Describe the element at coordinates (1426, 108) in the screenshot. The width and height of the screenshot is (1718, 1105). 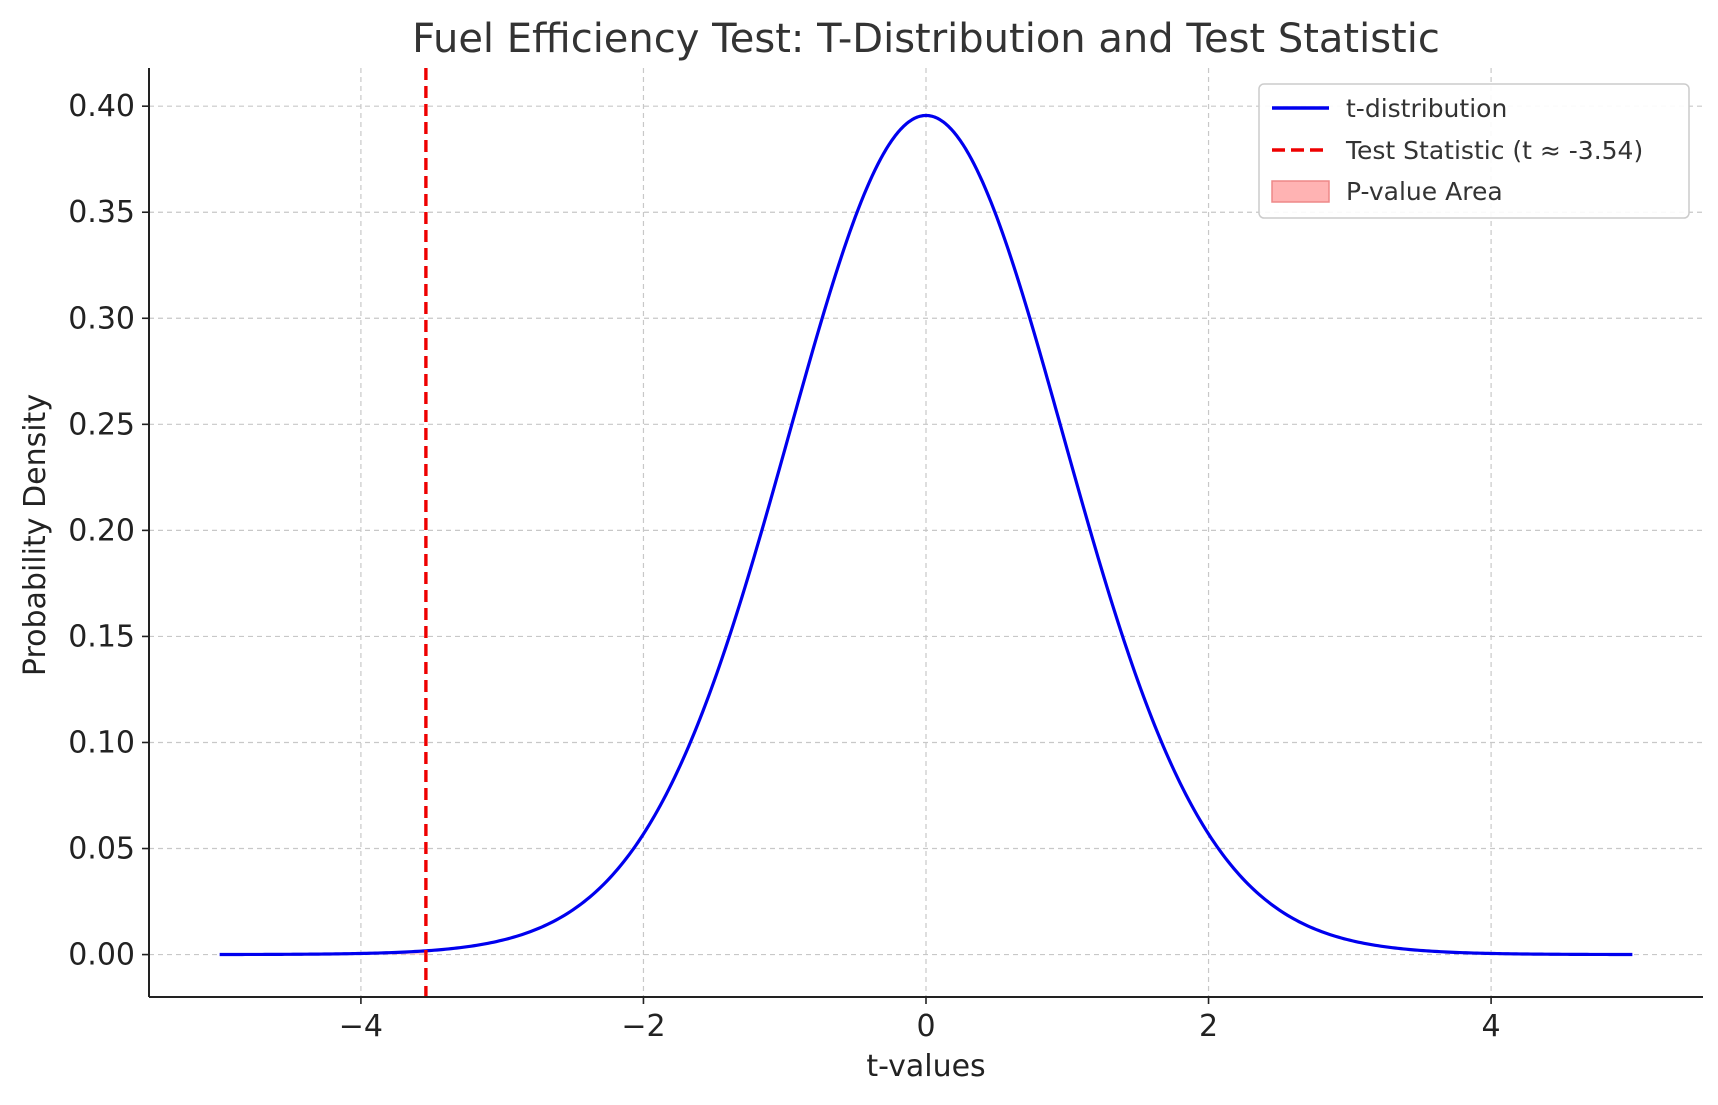
I see `legend-label-t-distribution: t-distribution` at that location.